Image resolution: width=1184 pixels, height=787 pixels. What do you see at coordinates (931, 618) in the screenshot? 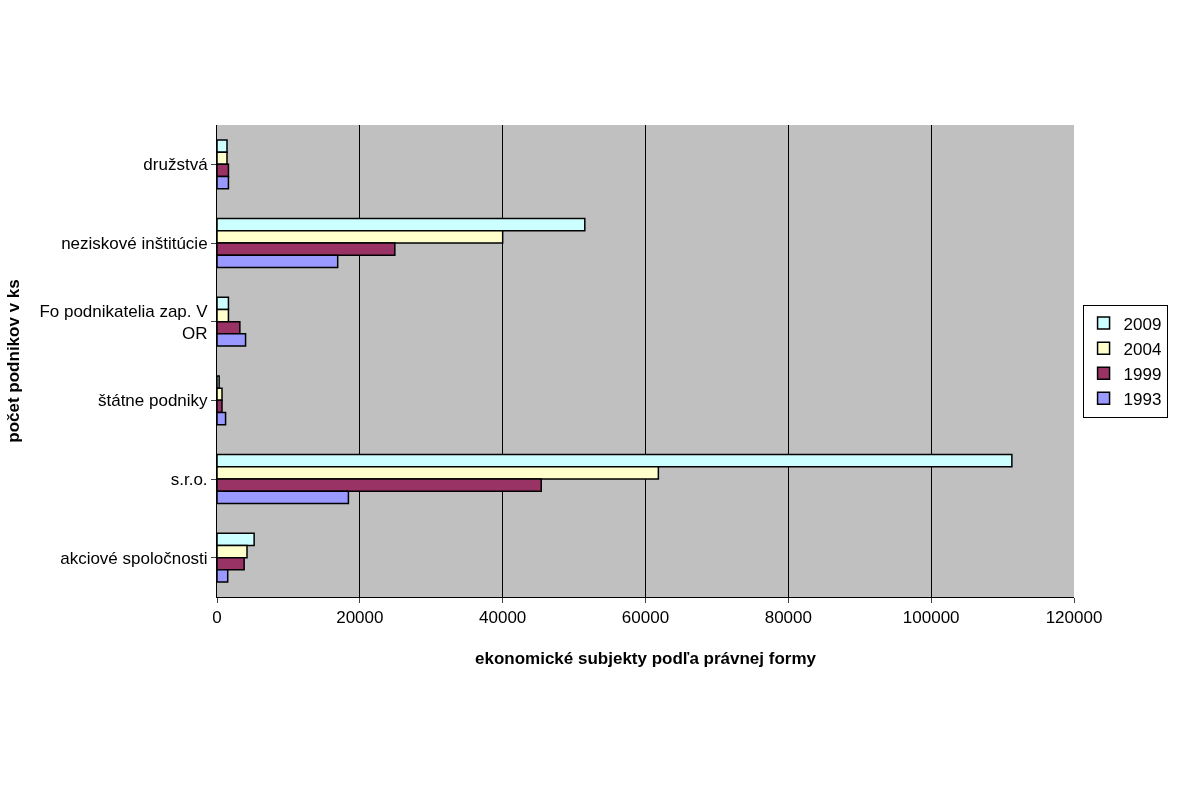
I see `x-tick-label: 100000` at bounding box center [931, 618].